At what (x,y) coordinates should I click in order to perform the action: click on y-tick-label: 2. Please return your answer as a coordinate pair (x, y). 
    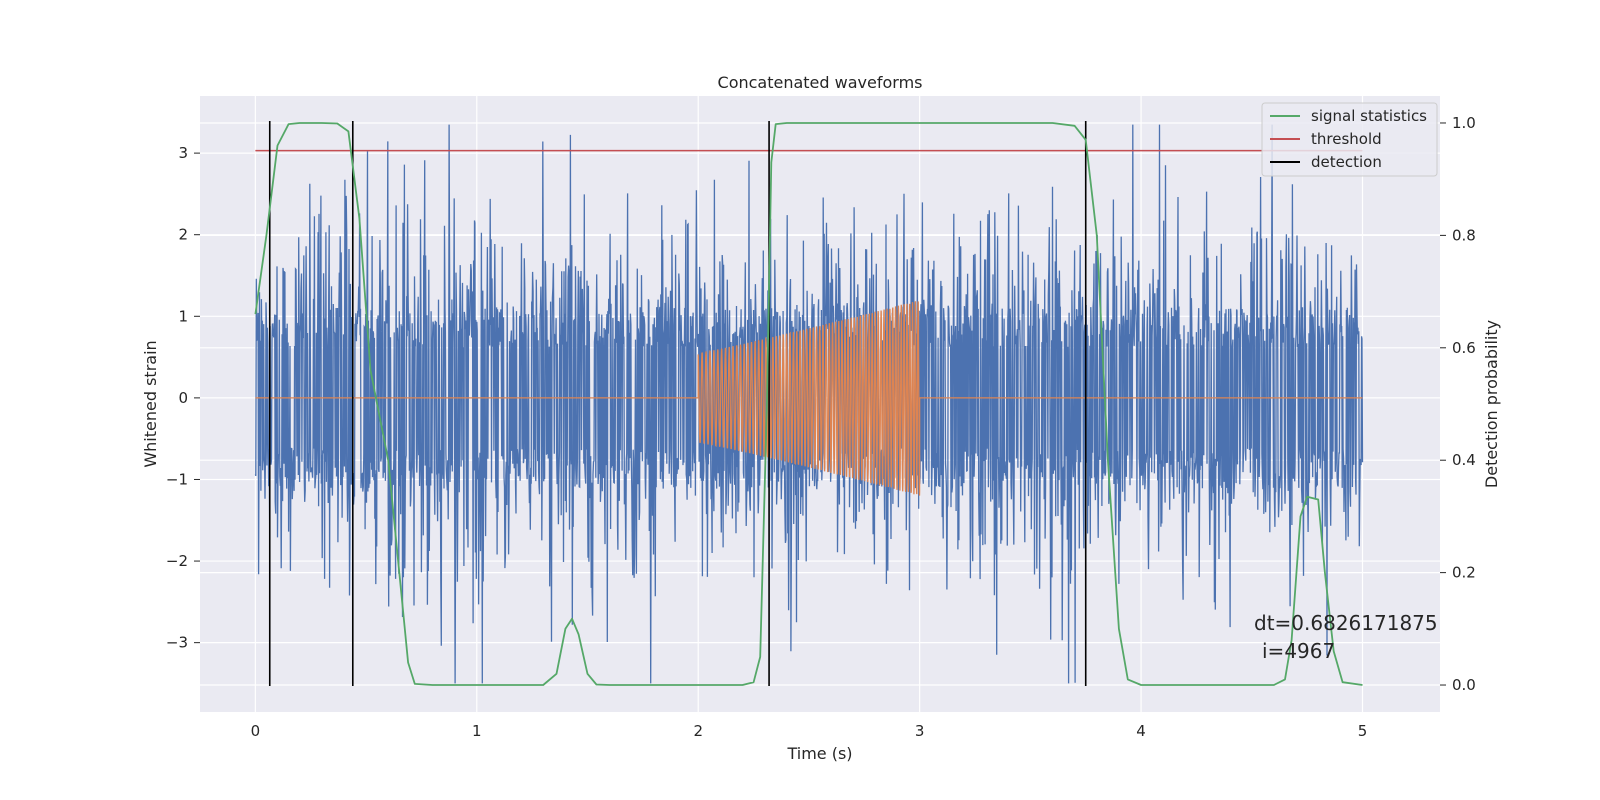
    Looking at the image, I should click on (183, 235).